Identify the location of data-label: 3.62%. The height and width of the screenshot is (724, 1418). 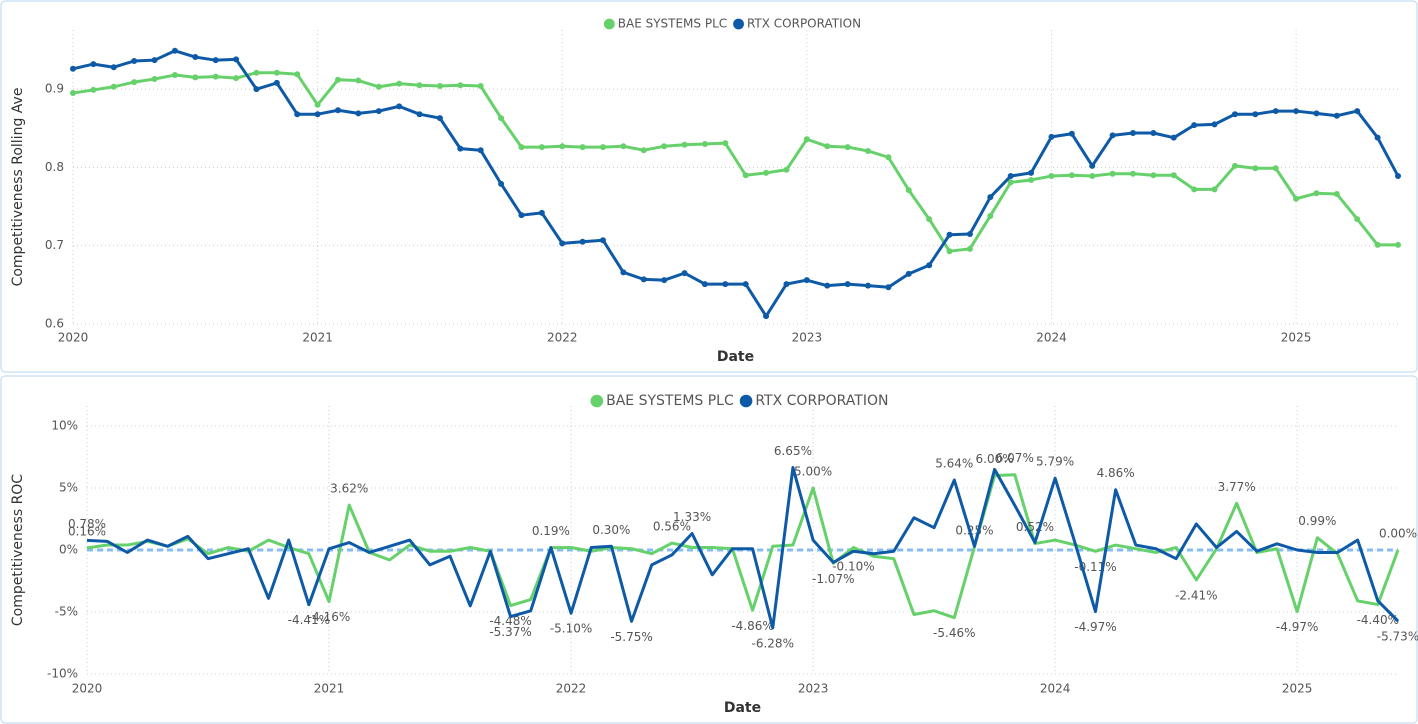
(349, 489).